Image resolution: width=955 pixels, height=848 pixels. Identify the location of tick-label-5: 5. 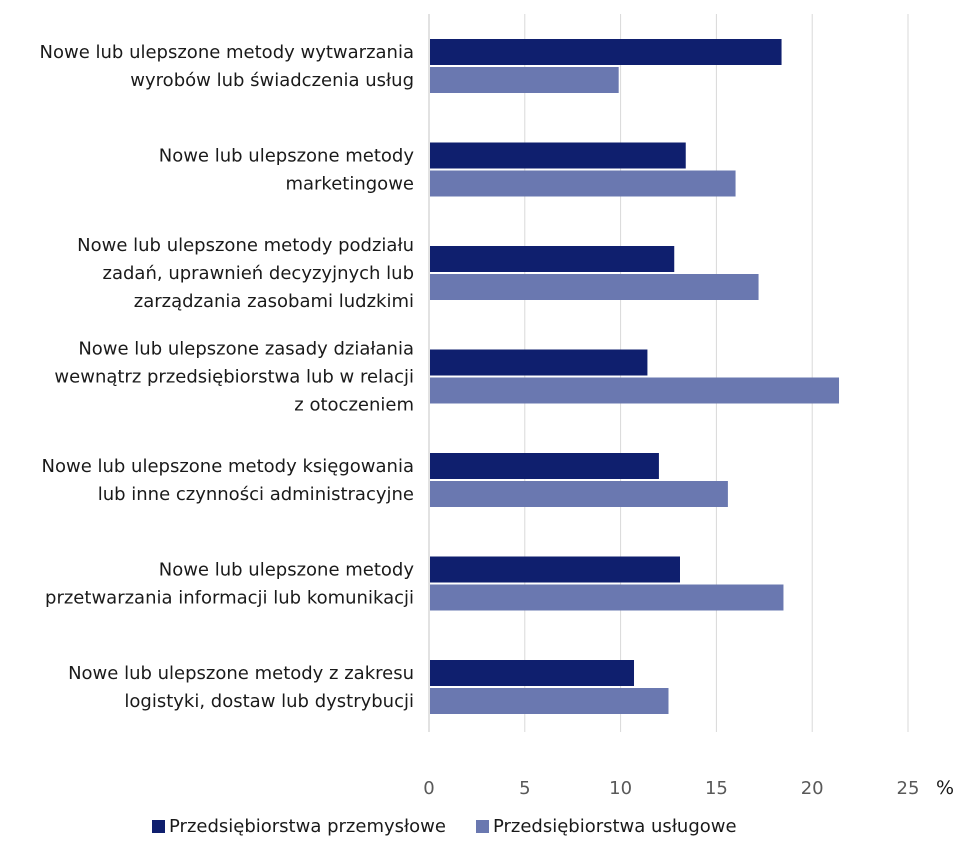
(524, 788).